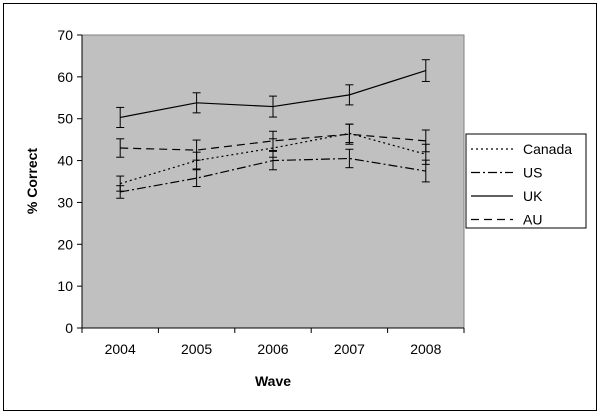  I want to click on legend-label: Canada, so click(547, 149).